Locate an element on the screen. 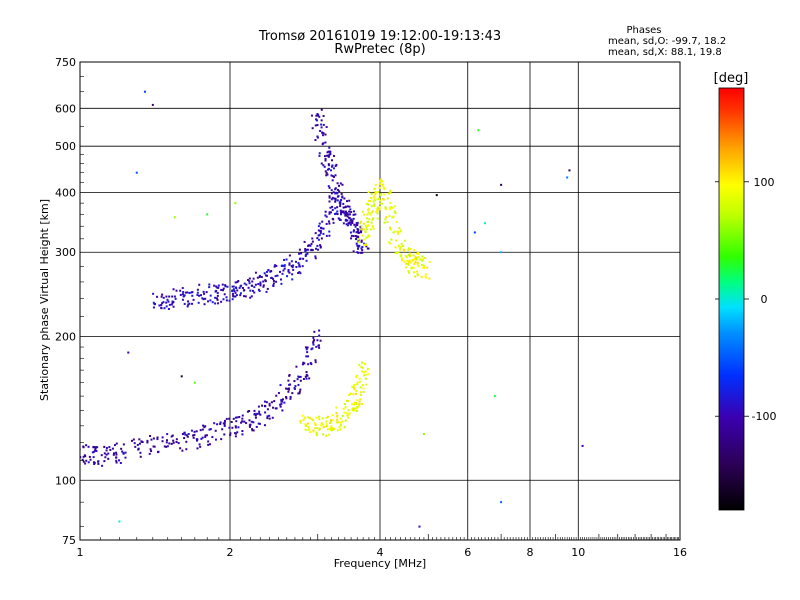  y-tick-label: 200 is located at coordinates (65, 336).